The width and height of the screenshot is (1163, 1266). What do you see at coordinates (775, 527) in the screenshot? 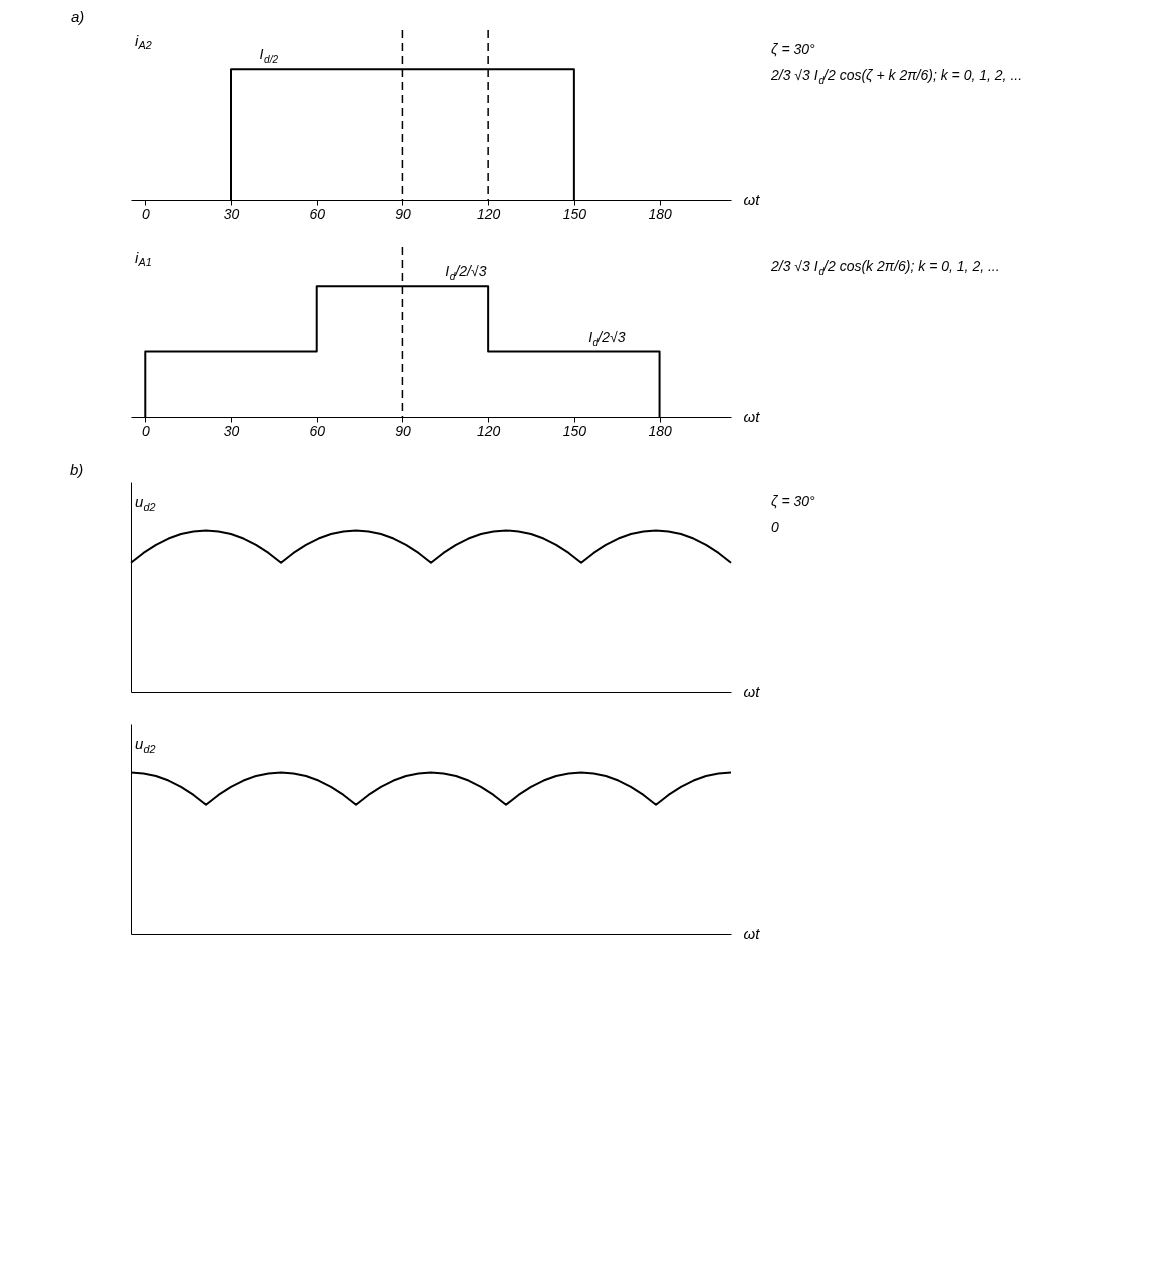
I see `text: 0` at bounding box center [775, 527].